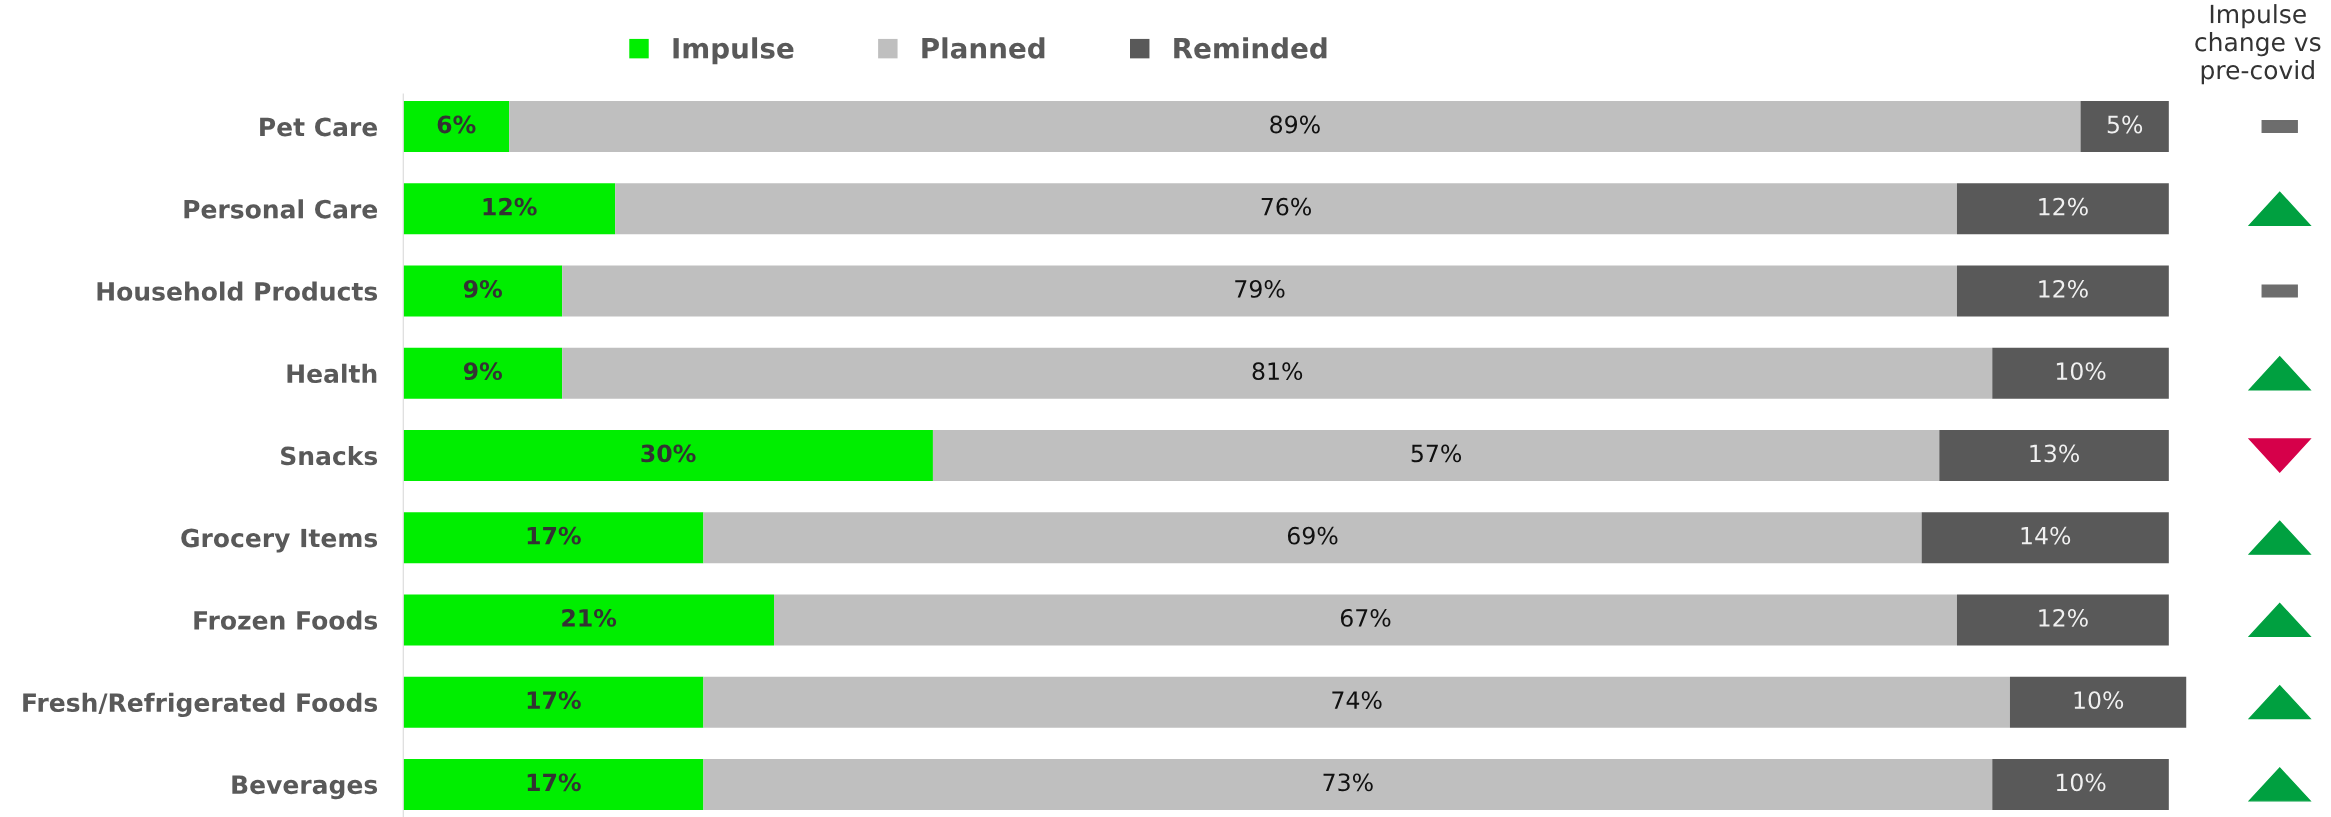  I want to click on data-label: 57%, so click(1436, 453).